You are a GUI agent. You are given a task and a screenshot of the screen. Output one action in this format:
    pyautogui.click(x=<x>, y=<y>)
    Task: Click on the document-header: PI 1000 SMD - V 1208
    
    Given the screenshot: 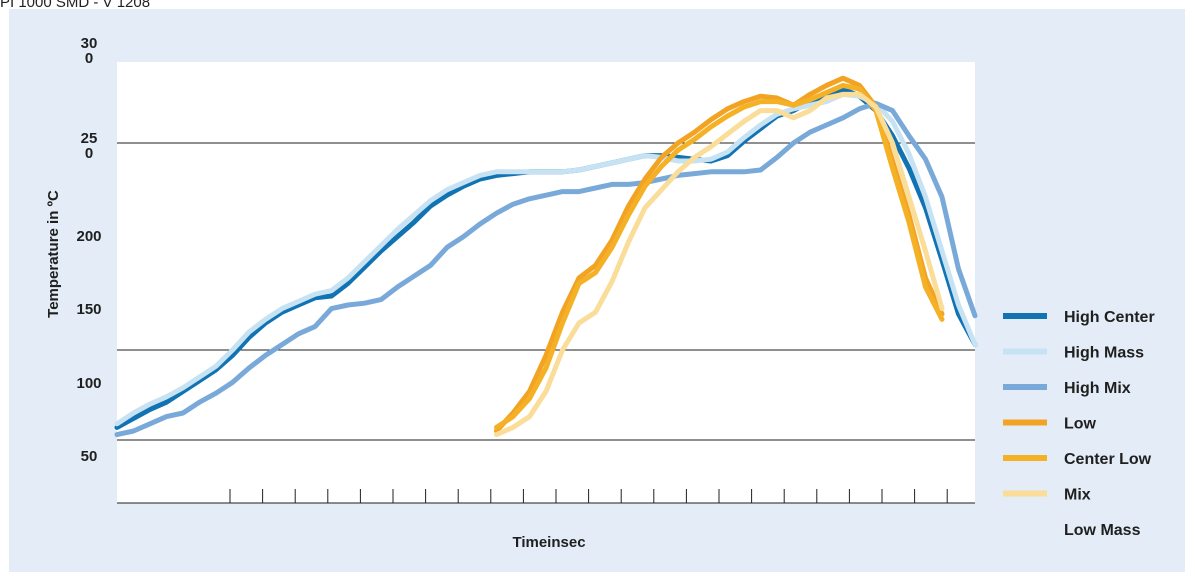 What is the action you would take?
    pyautogui.click(x=75, y=5)
    